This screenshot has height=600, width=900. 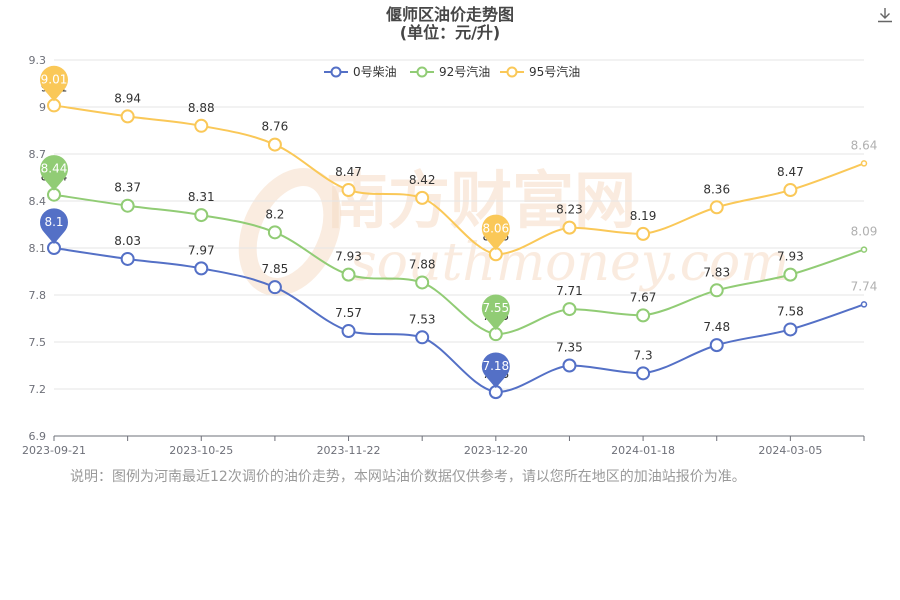 What do you see at coordinates (375, 72) in the screenshot?
I see `legend-label: 0号柴油` at bounding box center [375, 72].